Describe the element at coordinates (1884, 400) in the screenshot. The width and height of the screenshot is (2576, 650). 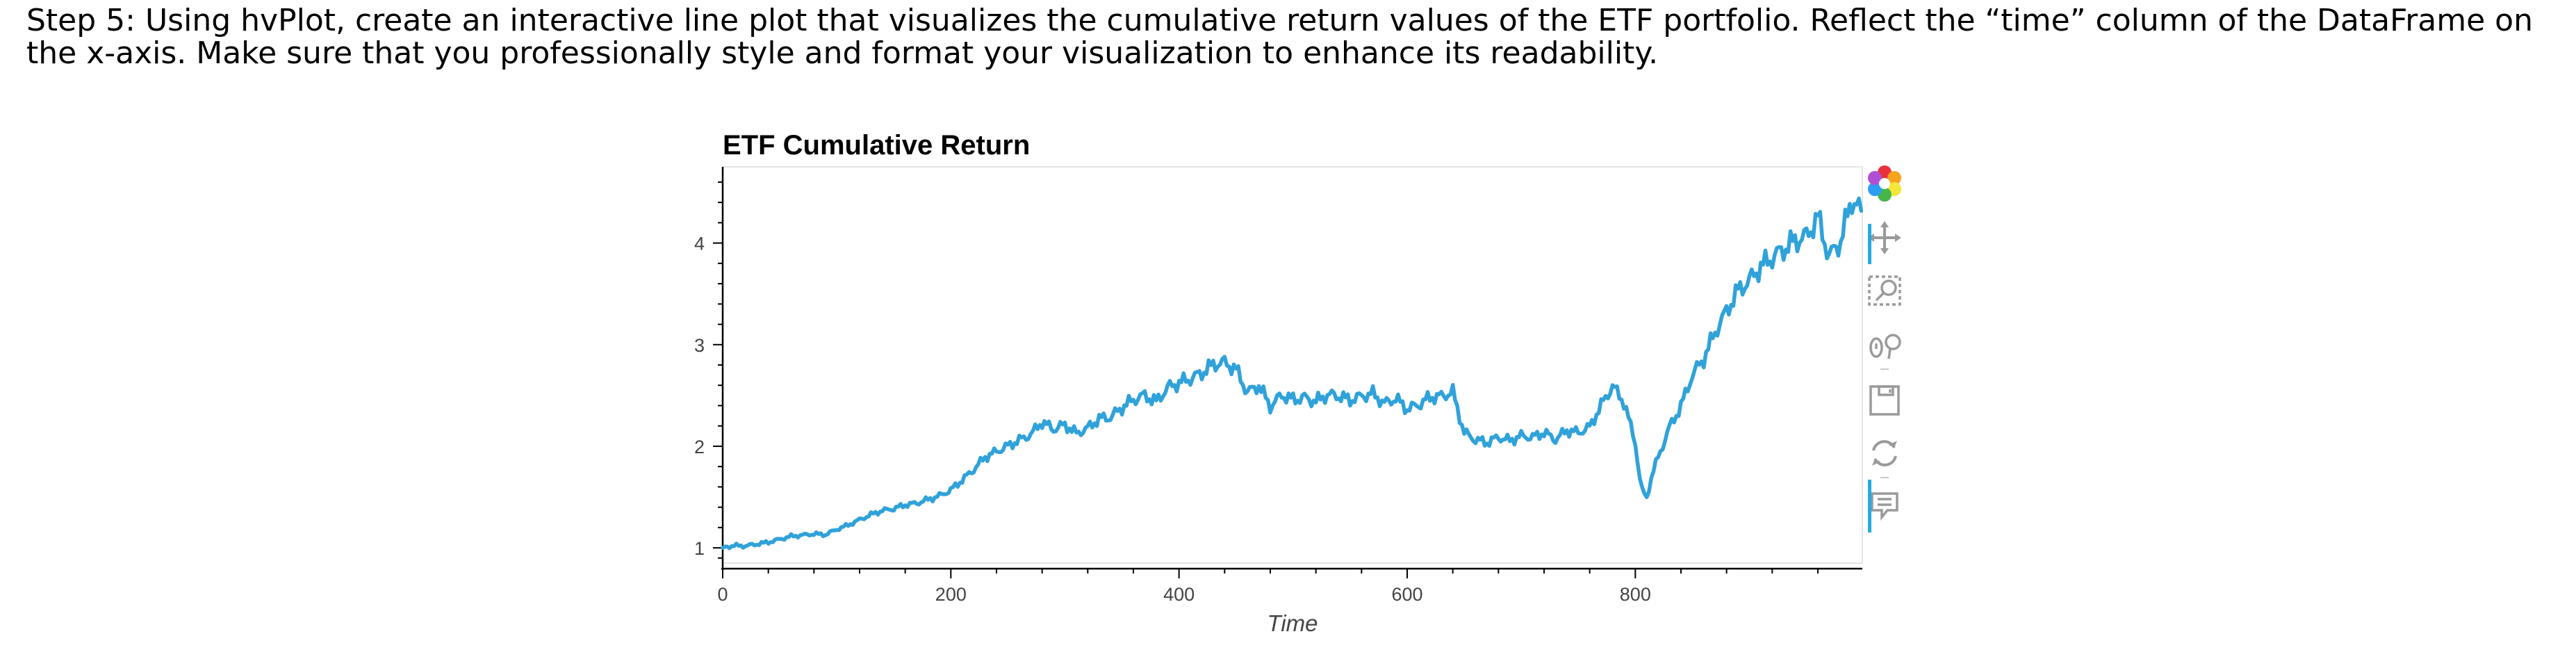
I see `save-icon` at that location.